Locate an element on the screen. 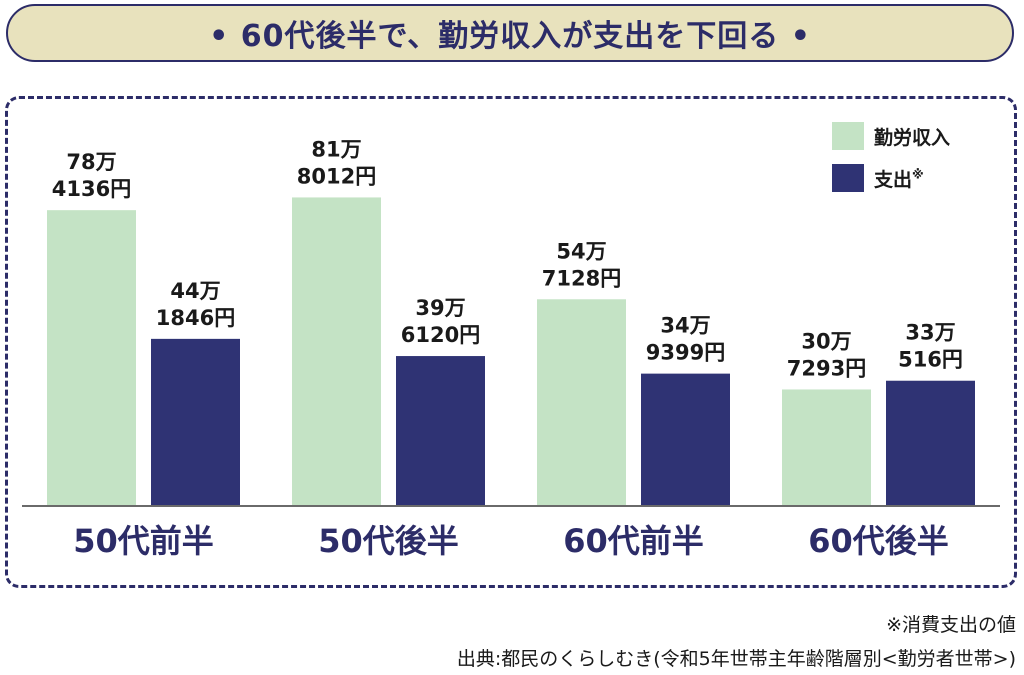 The width and height of the screenshot is (1024, 675). data-label-expense: 39万 is located at coordinates (440, 308).